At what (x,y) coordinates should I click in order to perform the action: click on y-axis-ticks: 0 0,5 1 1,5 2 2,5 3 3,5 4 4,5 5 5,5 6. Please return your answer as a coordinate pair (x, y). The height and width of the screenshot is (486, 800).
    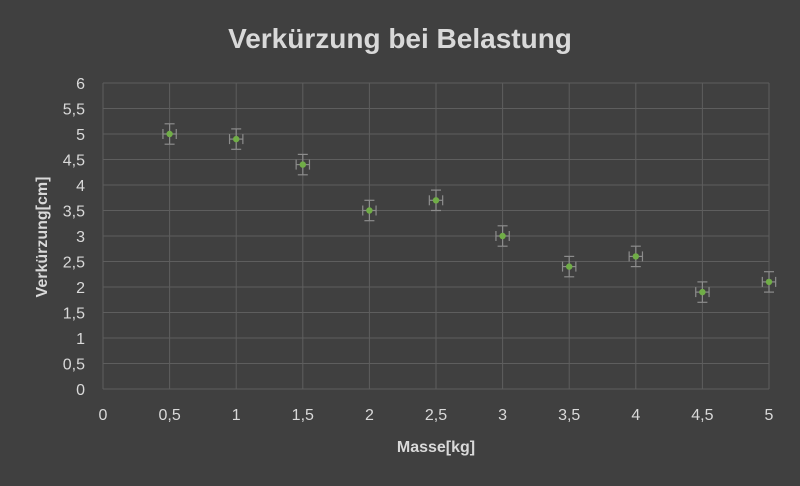
    Looking at the image, I should click on (74, 237).